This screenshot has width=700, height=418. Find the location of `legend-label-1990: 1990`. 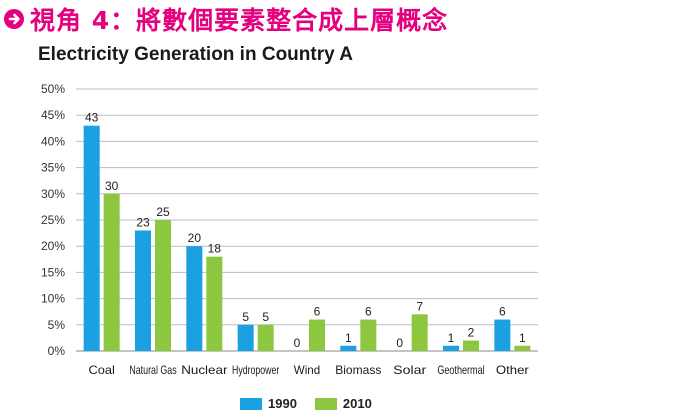

legend-label-1990: 1990 is located at coordinates (282, 403).